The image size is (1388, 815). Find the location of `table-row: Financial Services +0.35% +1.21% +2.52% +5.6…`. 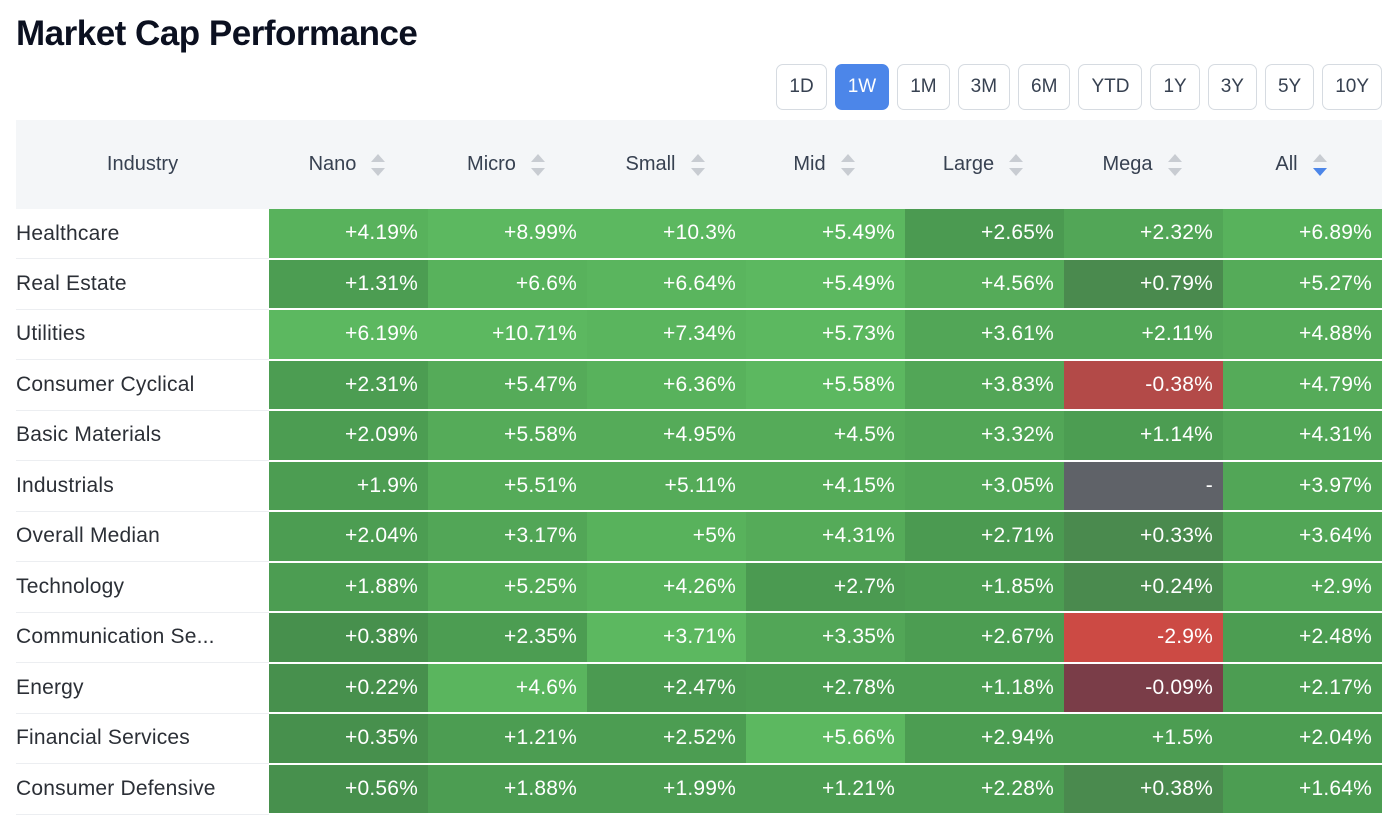

table-row: Financial Services +0.35% +1.21% +2.52% +5.6… is located at coordinates (699, 739).